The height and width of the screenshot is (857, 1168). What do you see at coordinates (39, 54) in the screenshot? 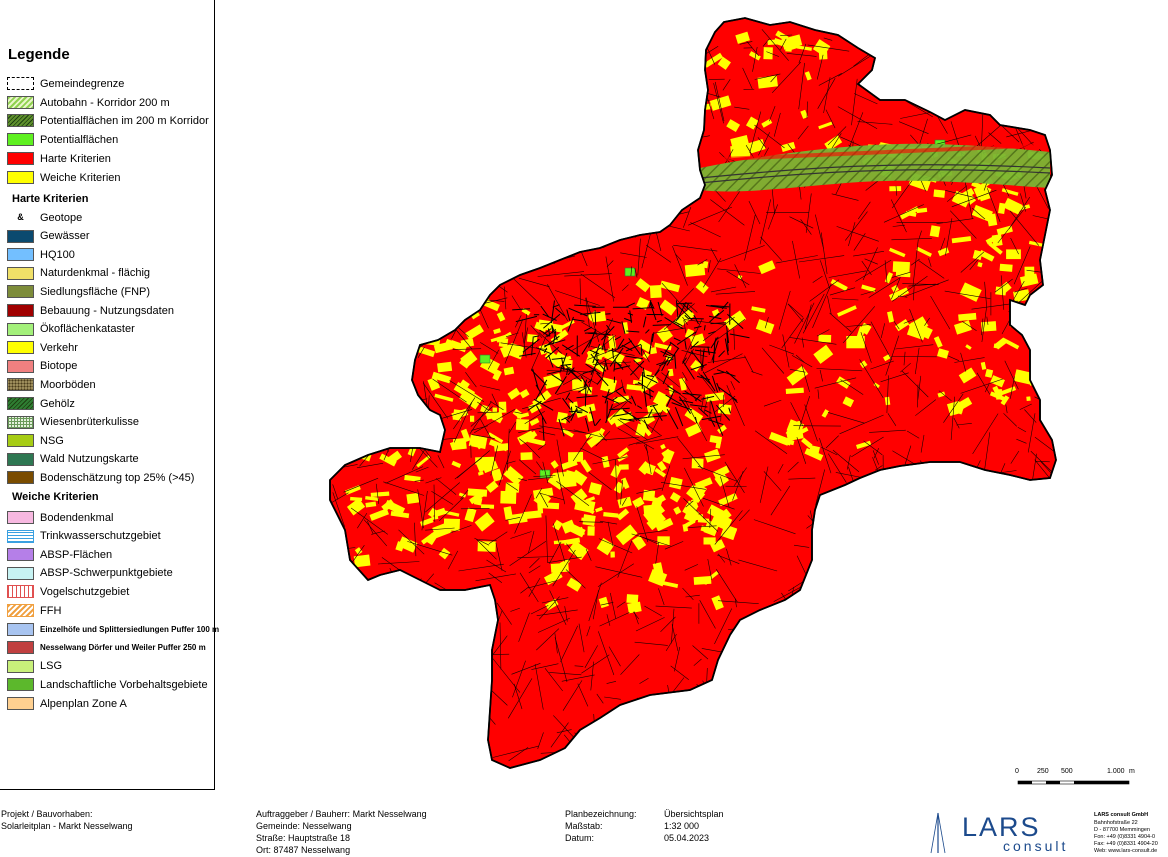
I see `legend-title: Legende` at bounding box center [39, 54].